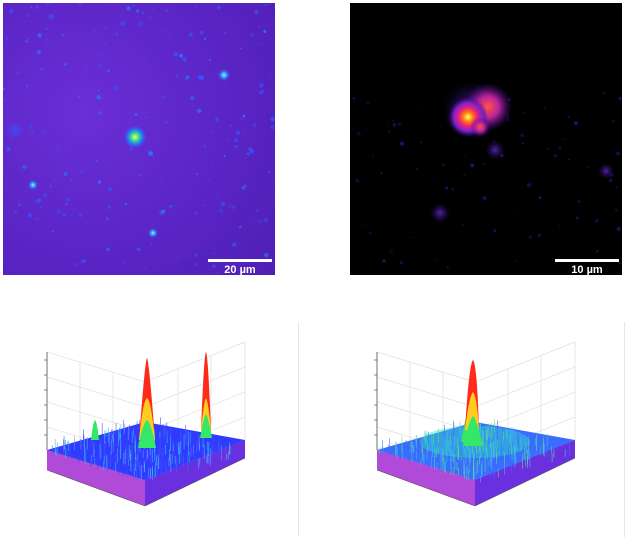 Image resolution: width=625 pixels, height=548 pixels. What do you see at coordinates (587, 269) in the screenshot?
I see `scale-bar-label: 10 µm` at bounding box center [587, 269].